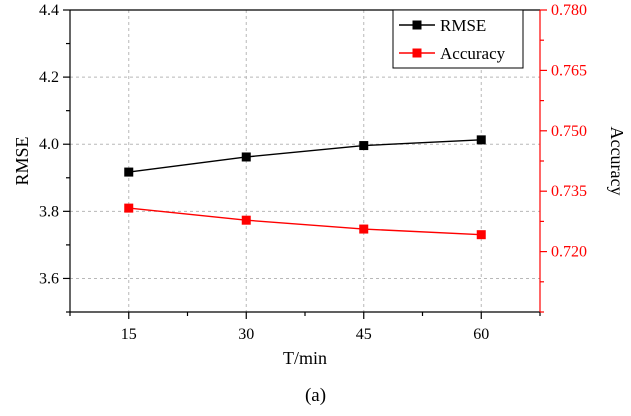  What do you see at coordinates (569, 252) in the screenshot?
I see `right-tick-label: 0.720` at bounding box center [569, 252].